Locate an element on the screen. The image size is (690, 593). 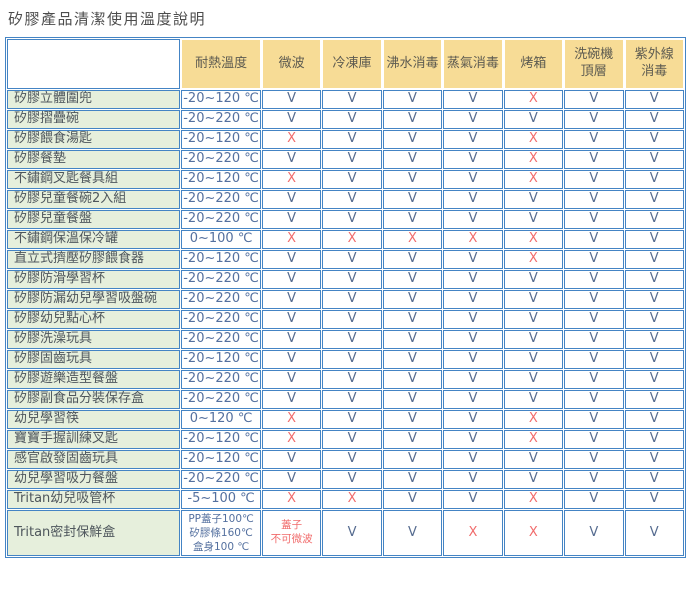
table-row: Tritan幼兒吸管杯 -5~100 ℃ X X V V X V V is located at coordinates (345, 499).